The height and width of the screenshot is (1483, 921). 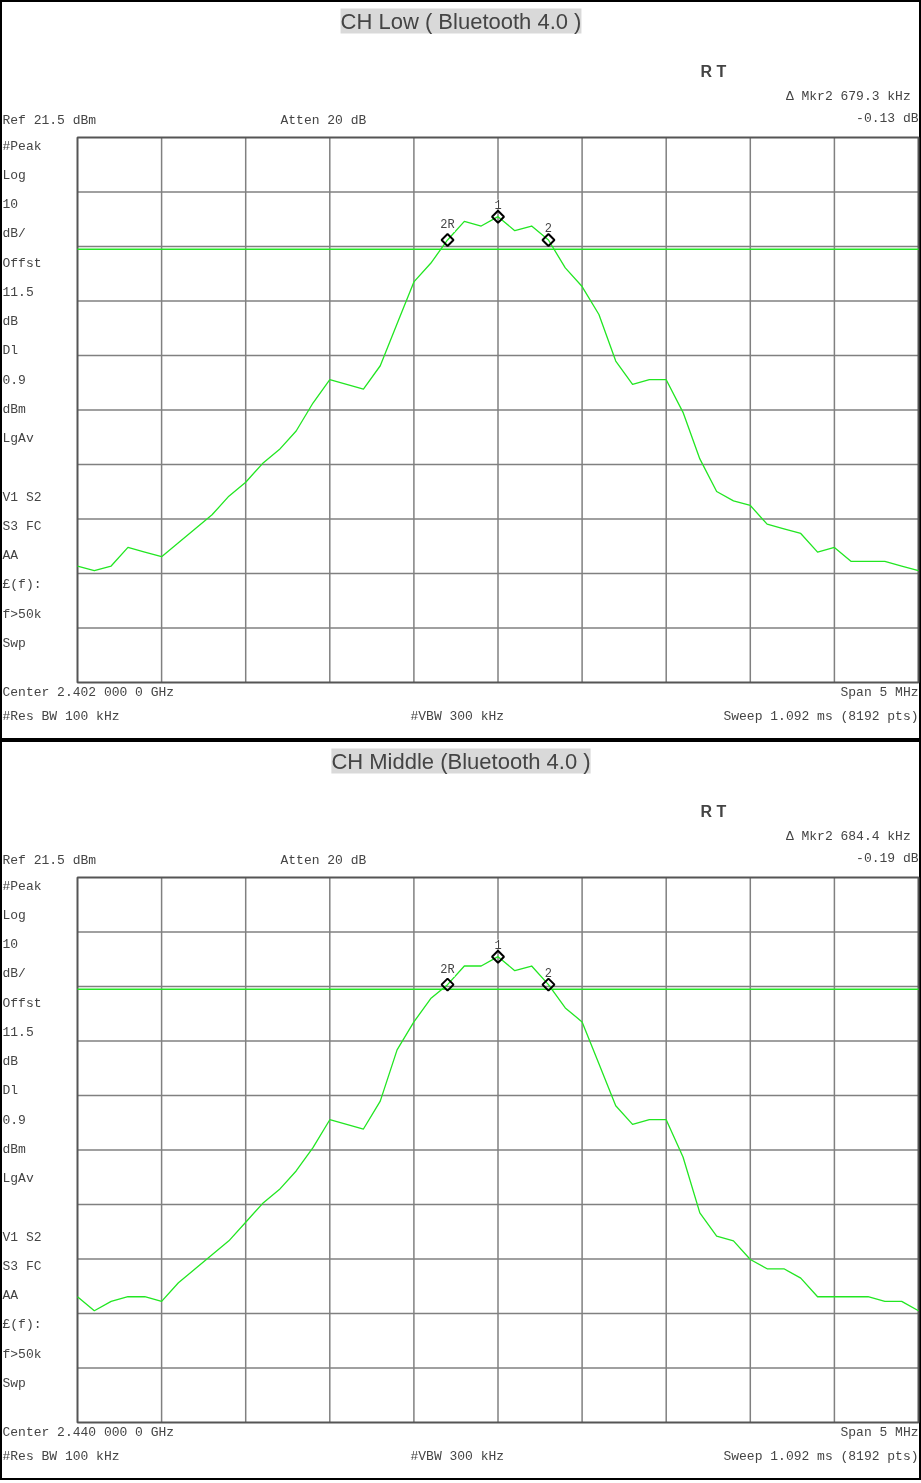 I want to click on chart-title: CH Middle (Bluetooth 4.0 ), so click(x=461, y=761).